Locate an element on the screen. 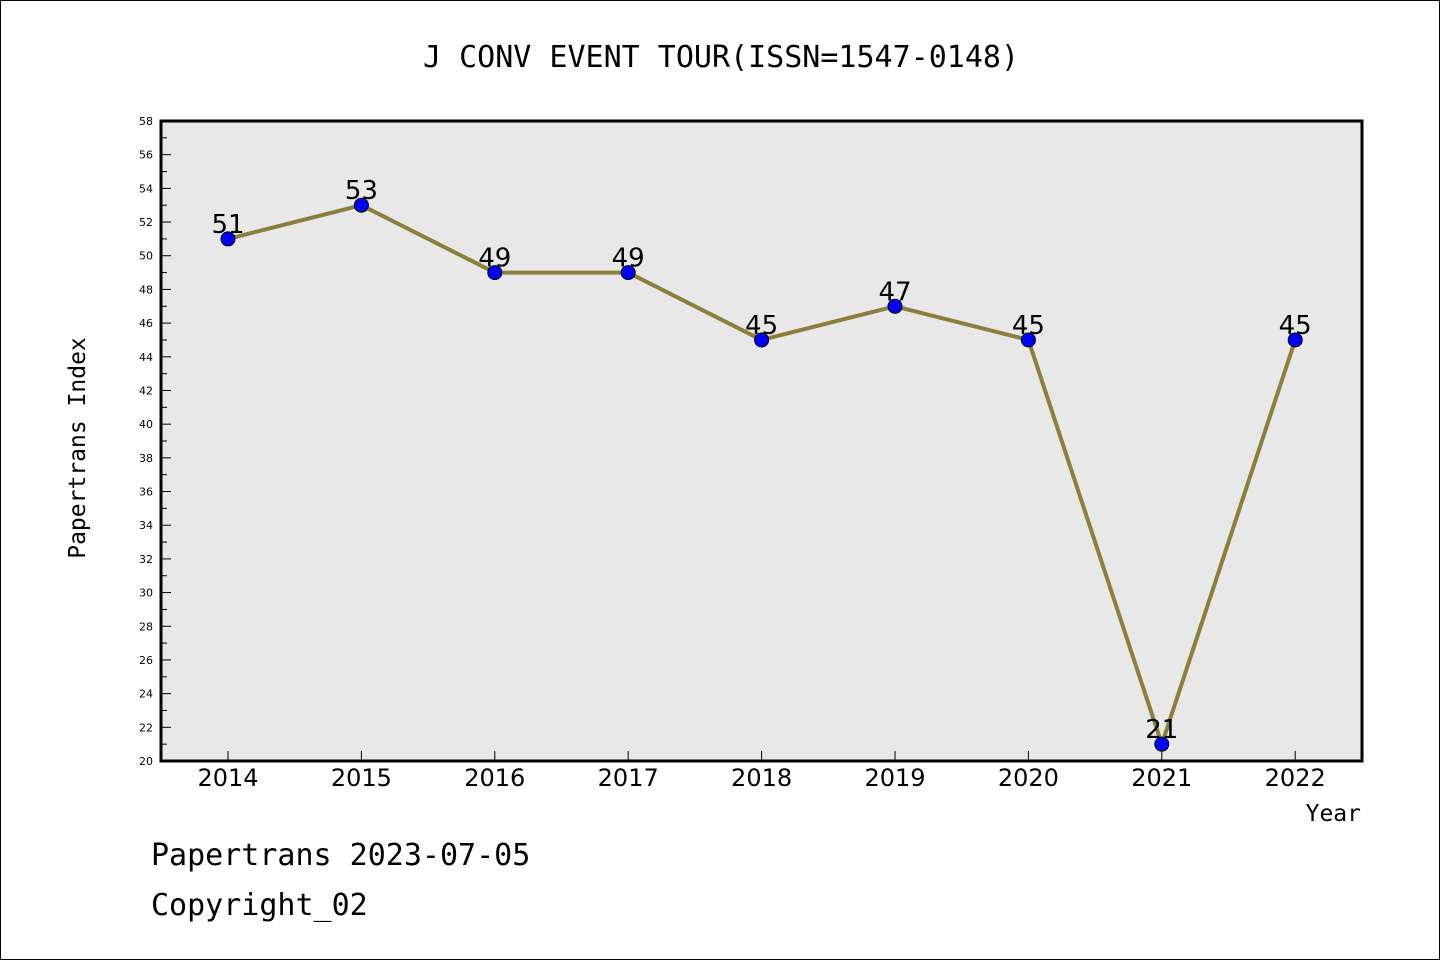  x-tick-label: 2022 is located at coordinates (1295, 778).